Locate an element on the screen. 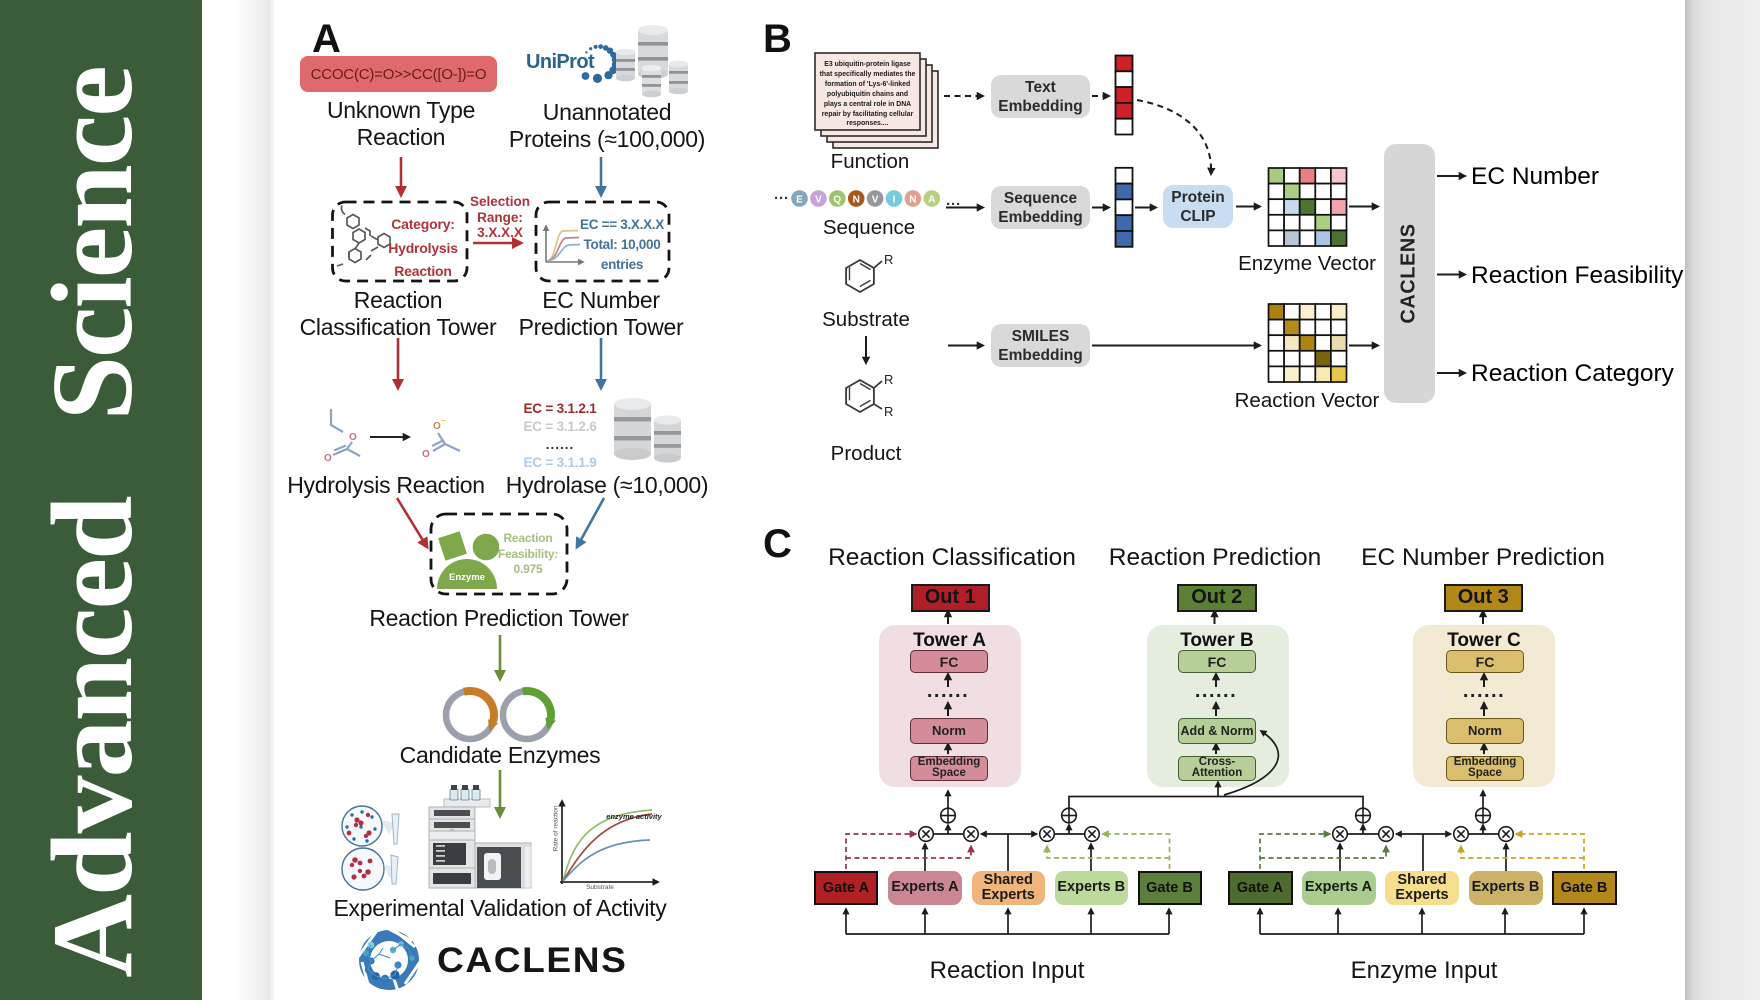 The width and height of the screenshot is (1760, 1000). svg-text: Q is located at coordinates (837, 200).